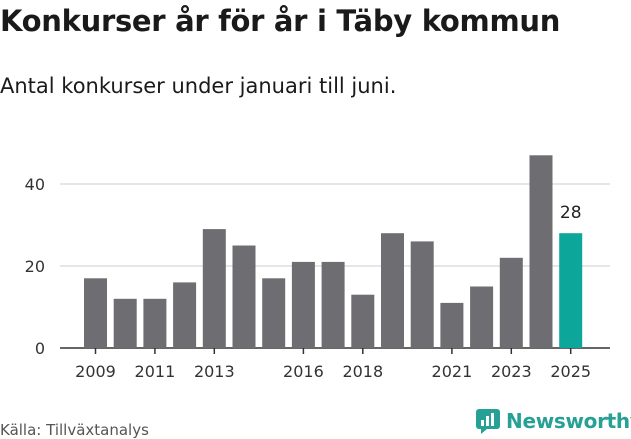 The width and height of the screenshot is (631, 439). What do you see at coordinates (214, 371) in the screenshot?
I see `x-tick-label: 2013` at bounding box center [214, 371].